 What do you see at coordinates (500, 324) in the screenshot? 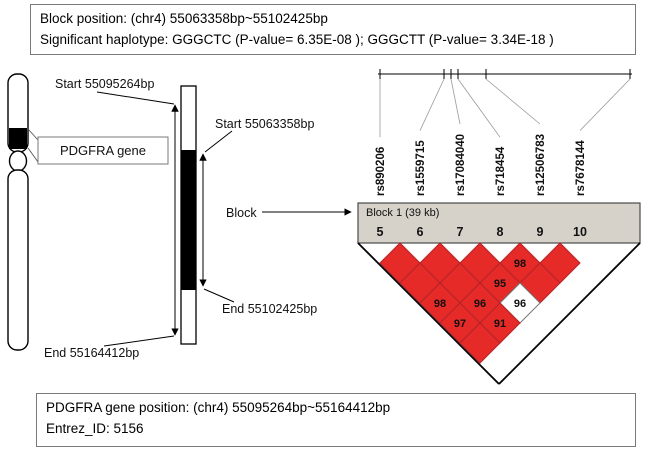
I see `ld-value: 91` at bounding box center [500, 324].